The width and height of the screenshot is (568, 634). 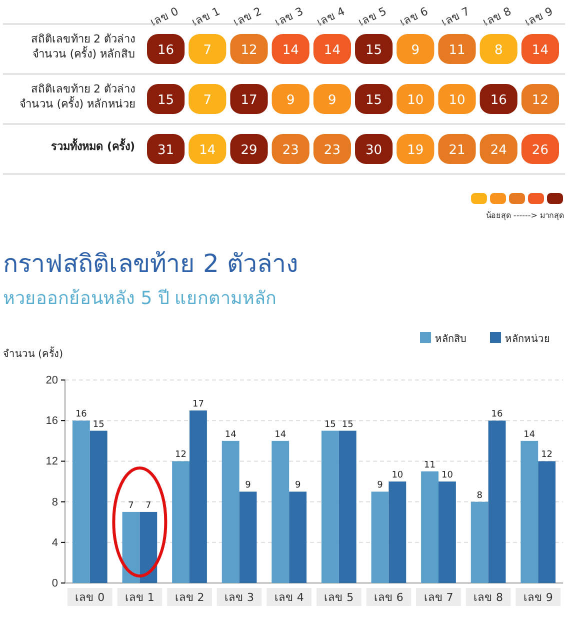 What do you see at coordinates (55, 502) in the screenshot?
I see `y-tick-label: 8` at bounding box center [55, 502].